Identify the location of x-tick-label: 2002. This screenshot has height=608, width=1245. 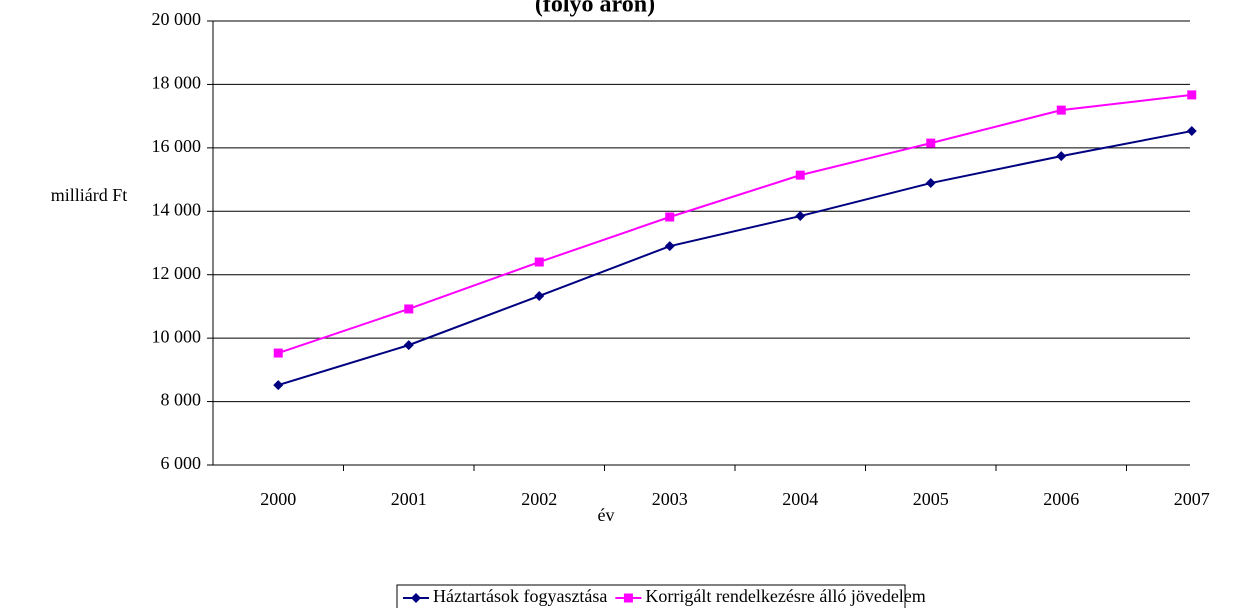
(539, 499).